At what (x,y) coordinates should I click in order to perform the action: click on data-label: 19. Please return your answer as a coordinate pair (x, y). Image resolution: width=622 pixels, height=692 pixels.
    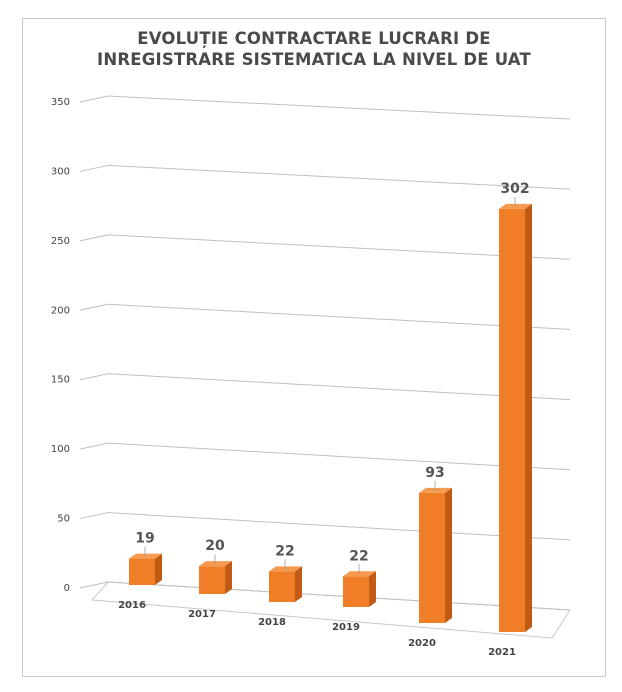
    Looking at the image, I should click on (144, 539).